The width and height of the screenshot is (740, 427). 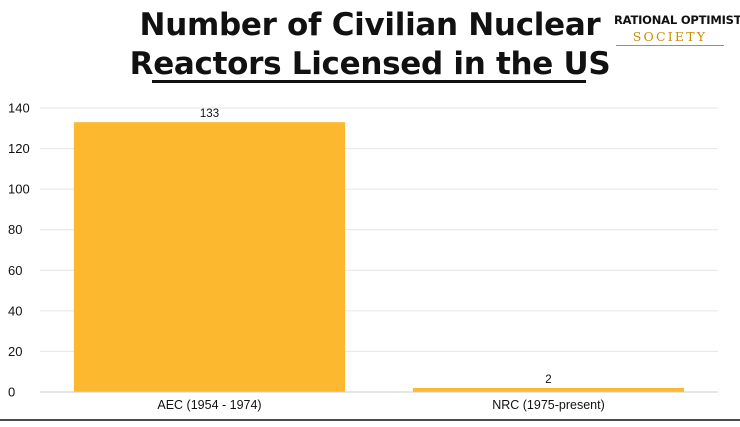 I want to click on bar, so click(x=548, y=389).